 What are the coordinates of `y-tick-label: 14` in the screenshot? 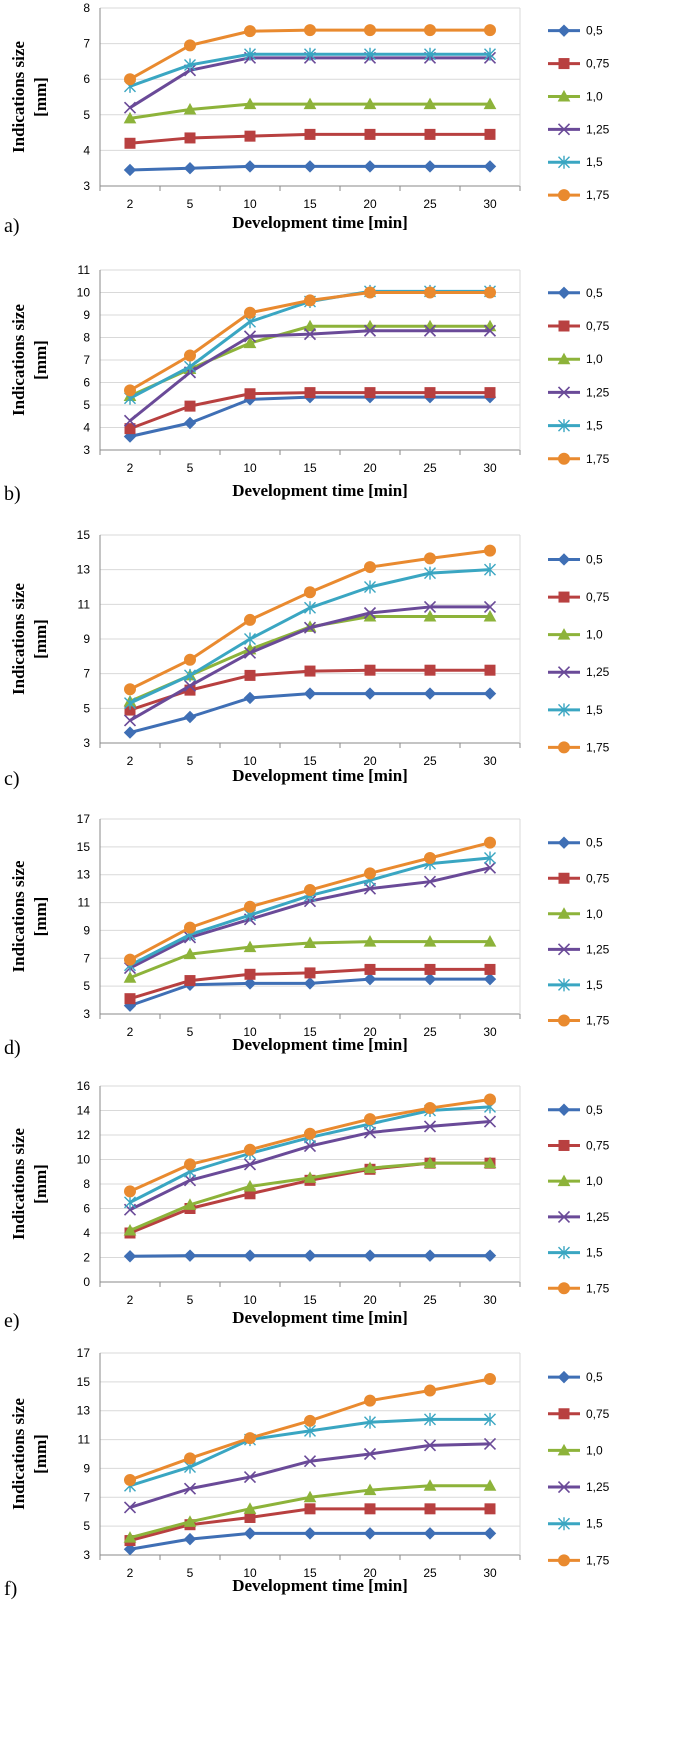 It's located at (84, 1111).